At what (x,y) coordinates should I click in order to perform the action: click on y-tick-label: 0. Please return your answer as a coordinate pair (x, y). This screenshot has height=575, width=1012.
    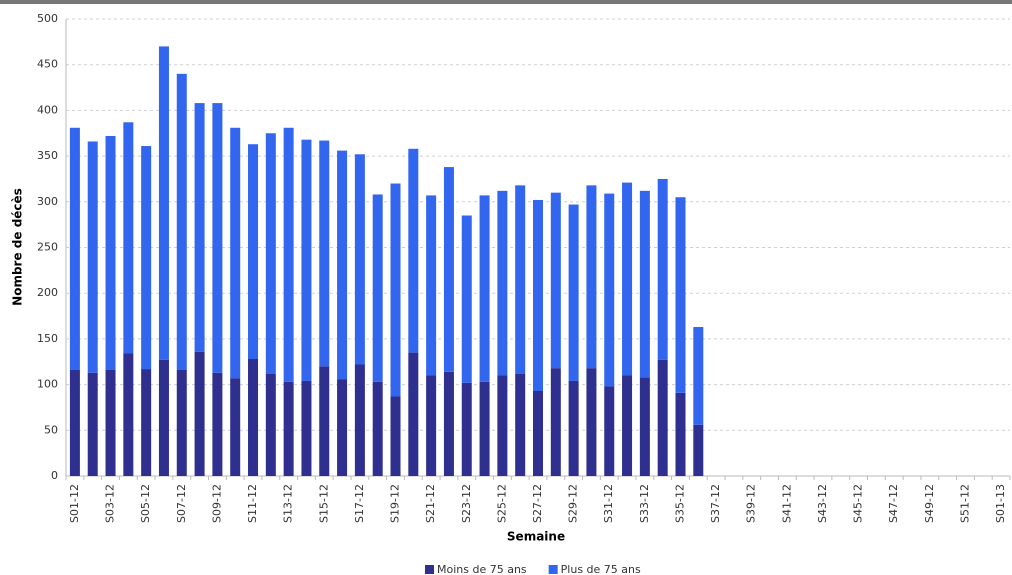
    Looking at the image, I should click on (54, 475).